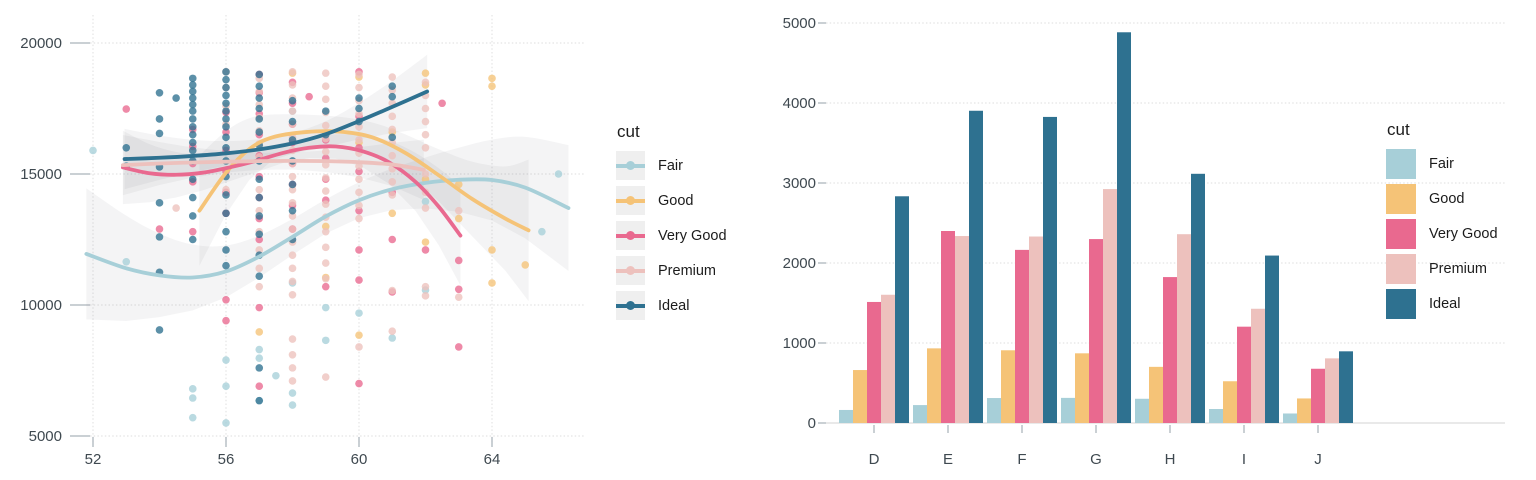 The width and height of the screenshot is (1536, 480). Describe the element at coordinates (902, 309) in the screenshot. I see `bar-d-ideal` at that location.